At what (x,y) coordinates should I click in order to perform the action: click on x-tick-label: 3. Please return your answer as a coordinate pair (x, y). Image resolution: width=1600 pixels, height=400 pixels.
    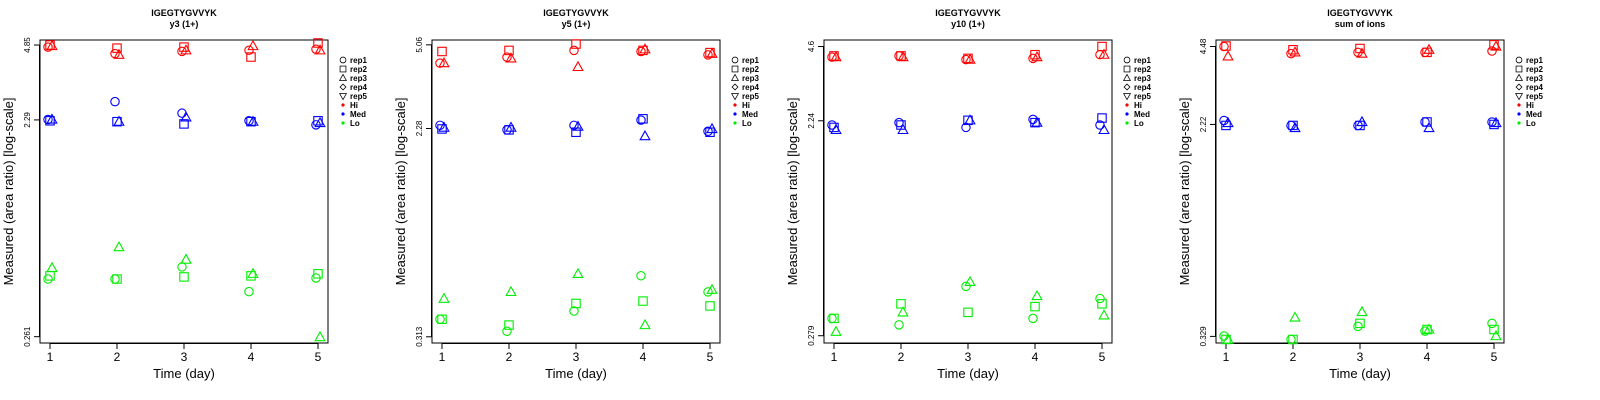
    Looking at the image, I should click on (184, 357).